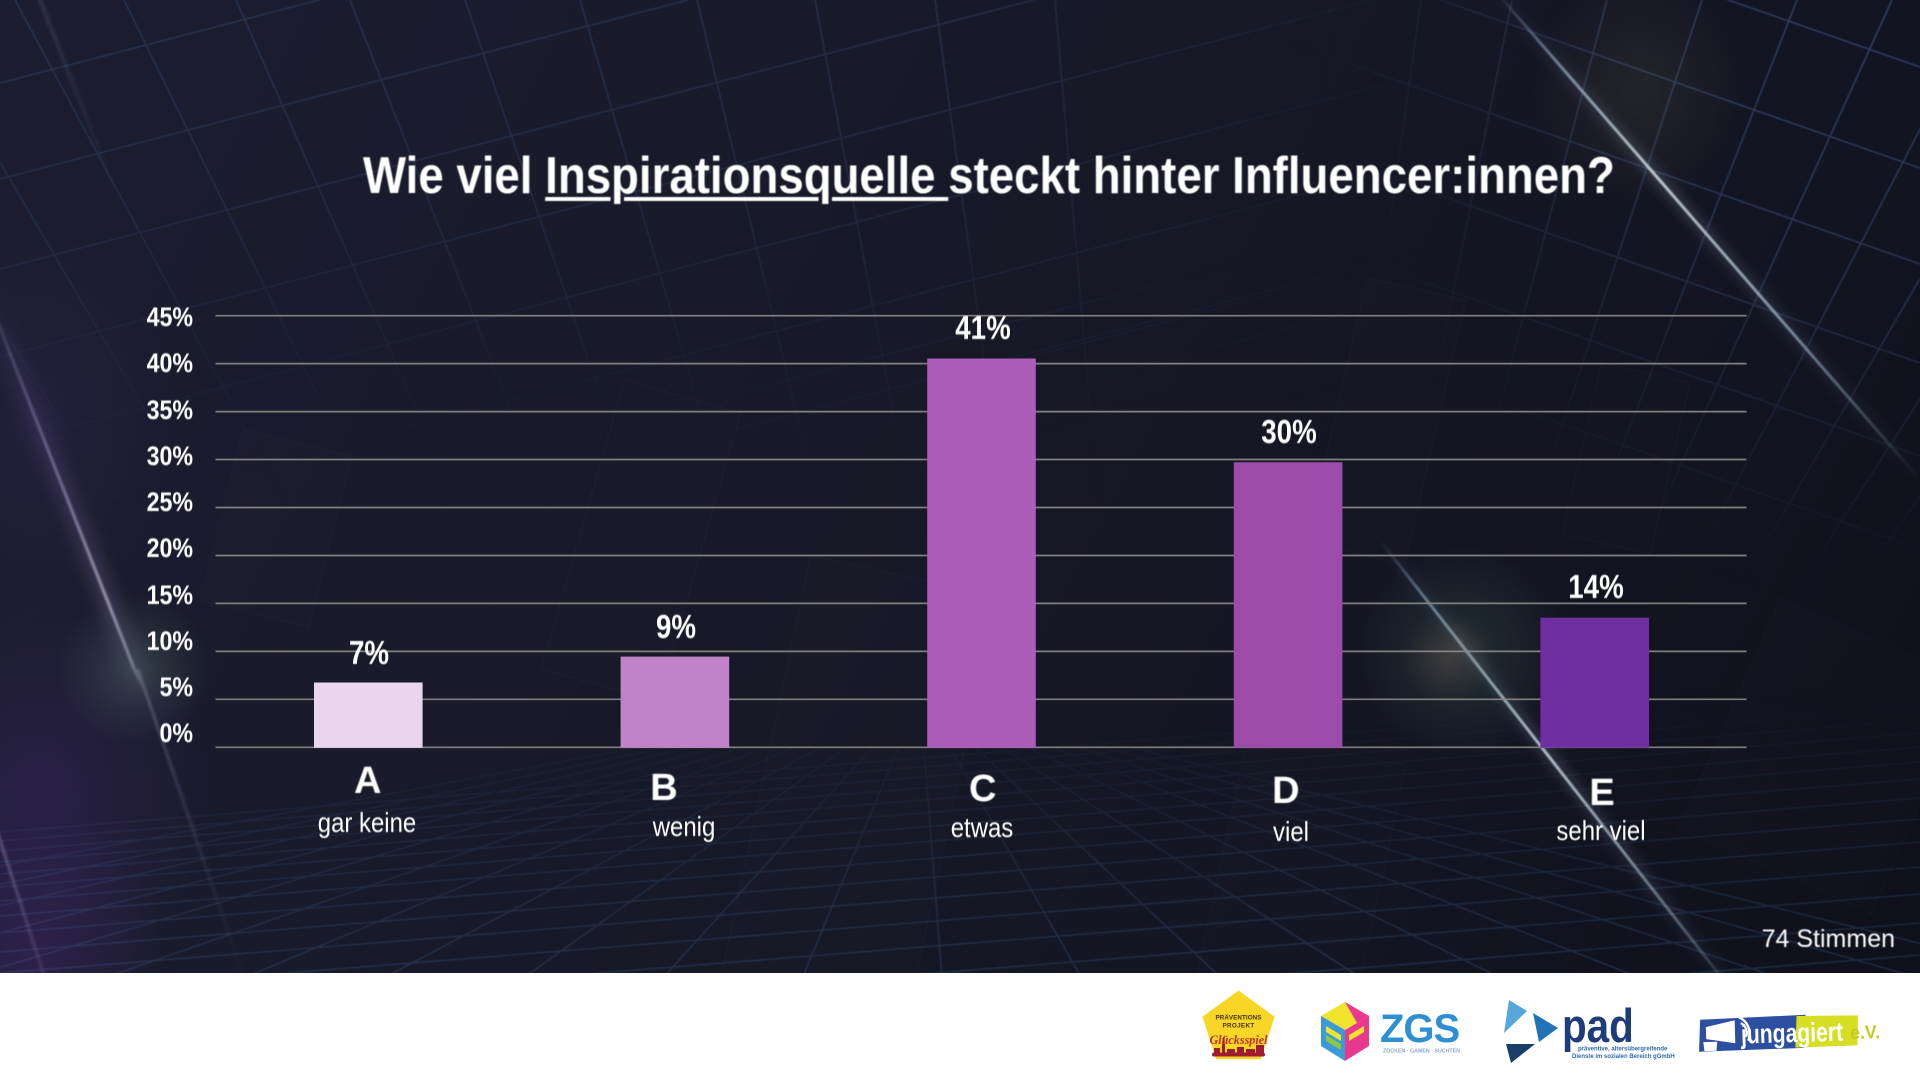 The height and width of the screenshot is (1080, 1920). What do you see at coordinates (1421, 1052) in the screenshot?
I see `svg-text: ZOCKEN · GAMEN · SUCHTEN` at bounding box center [1421, 1052].